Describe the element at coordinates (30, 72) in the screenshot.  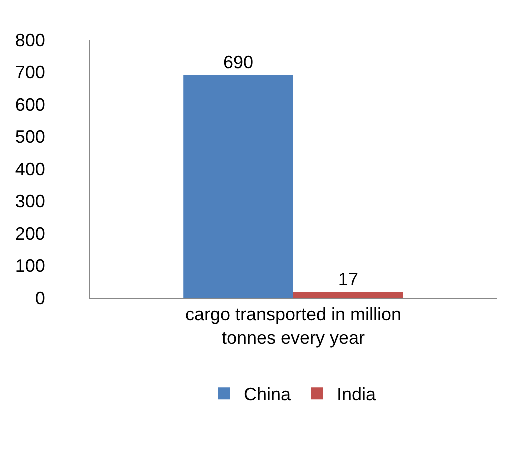
I see `y-tick-label: 700` at that location.